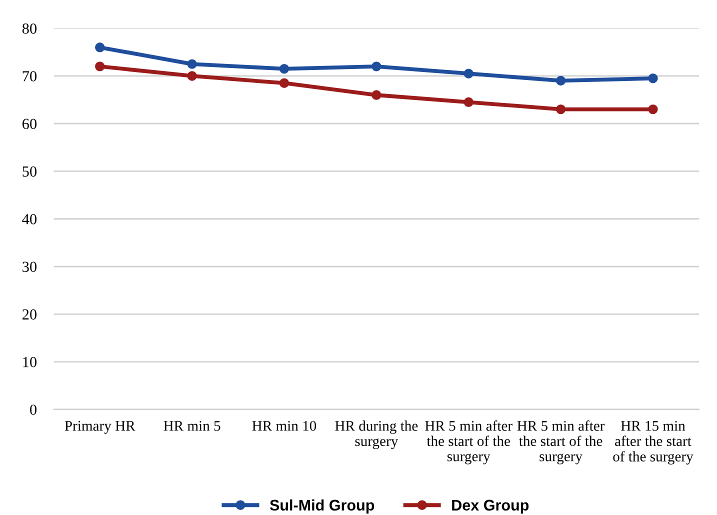 This screenshot has width=717, height=515. What do you see at coordinates (33, 409) in the screenshot?
I see `y-tick-label: 0` at bounding box center [33, 409].